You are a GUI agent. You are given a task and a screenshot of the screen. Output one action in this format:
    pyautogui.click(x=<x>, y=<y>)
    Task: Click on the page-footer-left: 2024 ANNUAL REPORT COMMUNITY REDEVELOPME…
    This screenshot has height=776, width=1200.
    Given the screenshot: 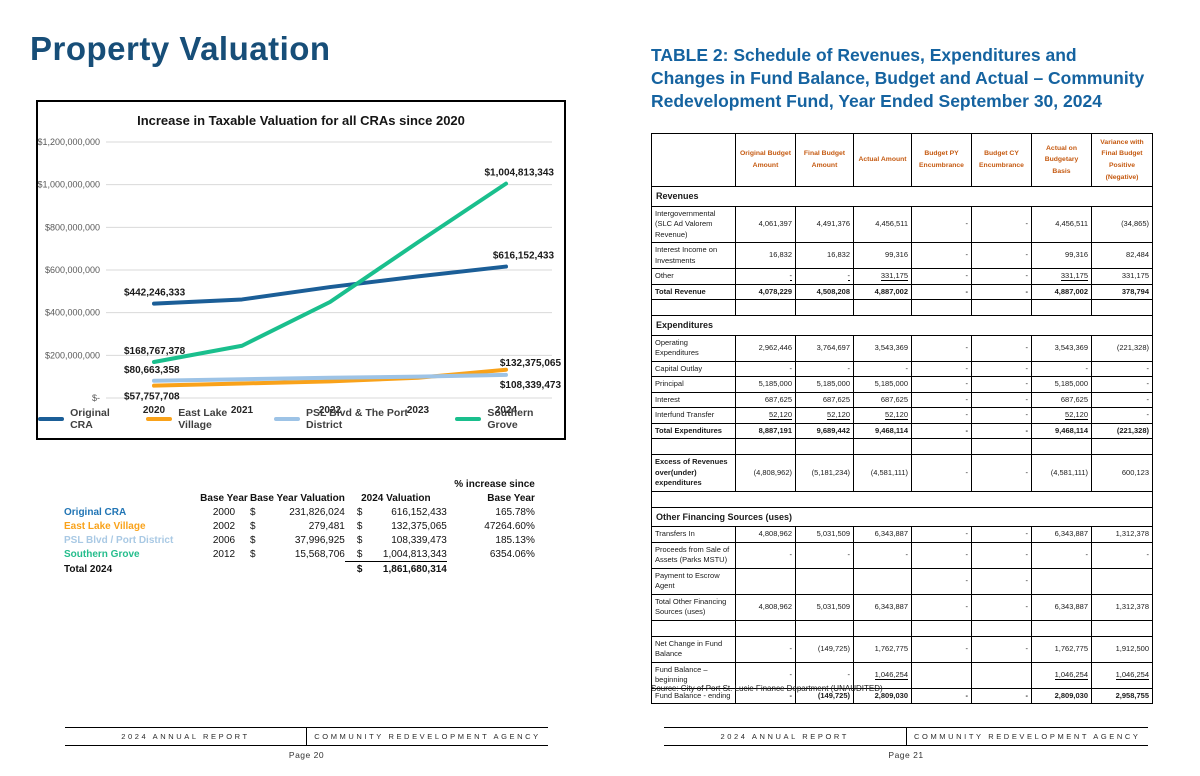 What is the action you would take?
    pyautogui.click(x=306, y=743)
    